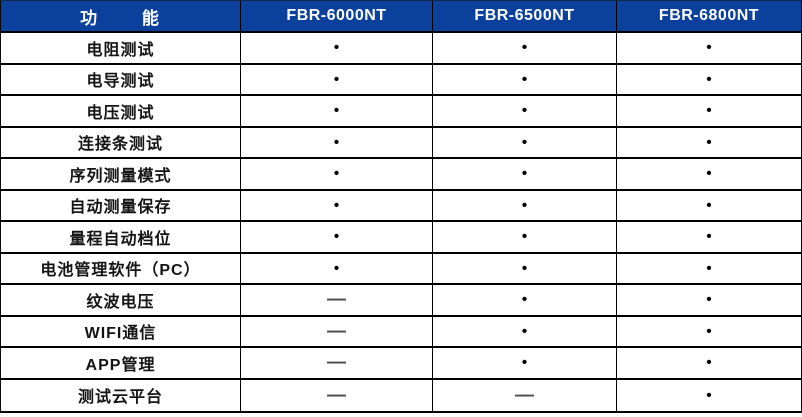 The image size is (802, 417). What do you see at coordinates (121, 49) in the screenshot?
I see `feature-label-resistance-test: 电阻测试` at bounding box center [121, 49].